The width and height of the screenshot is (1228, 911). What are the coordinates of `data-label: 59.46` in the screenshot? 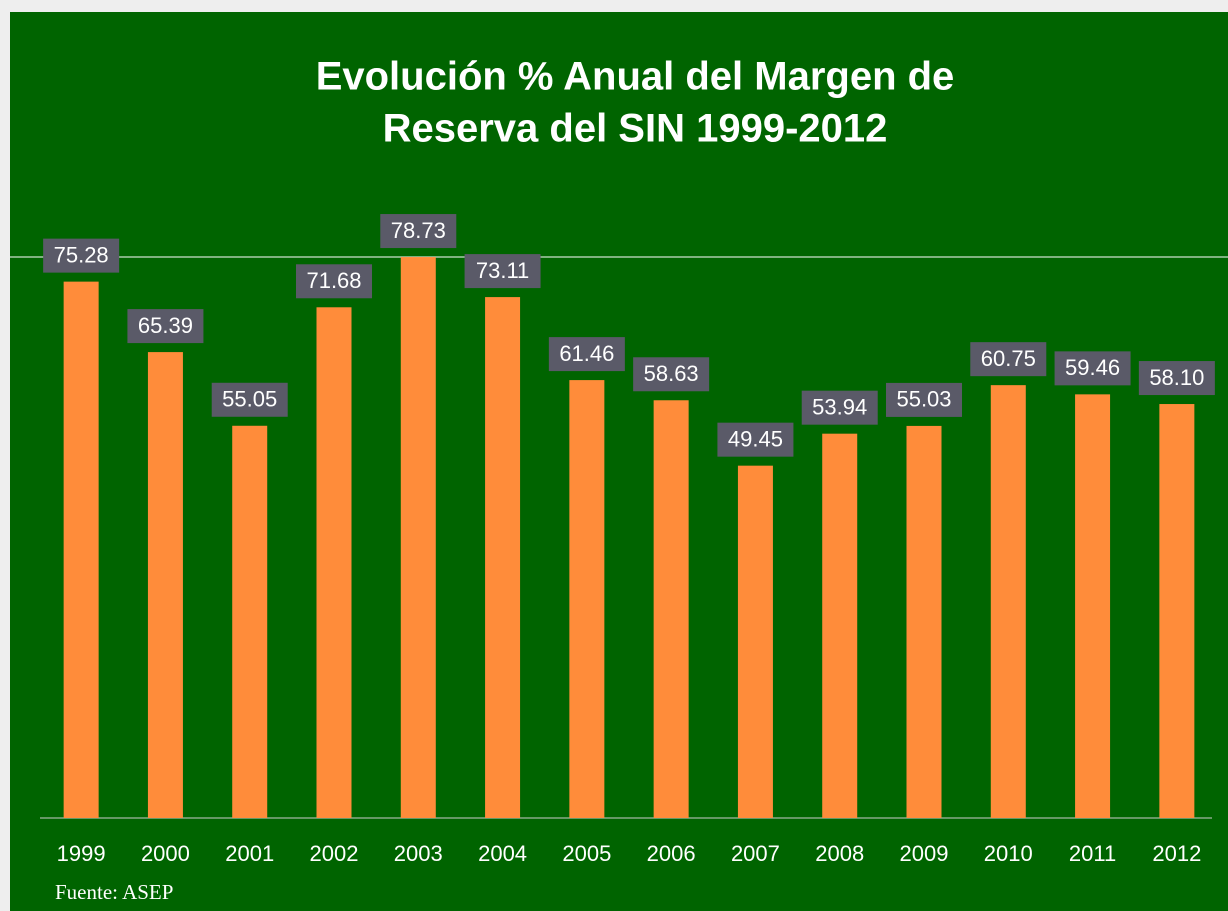 It's located at (1092, 367).